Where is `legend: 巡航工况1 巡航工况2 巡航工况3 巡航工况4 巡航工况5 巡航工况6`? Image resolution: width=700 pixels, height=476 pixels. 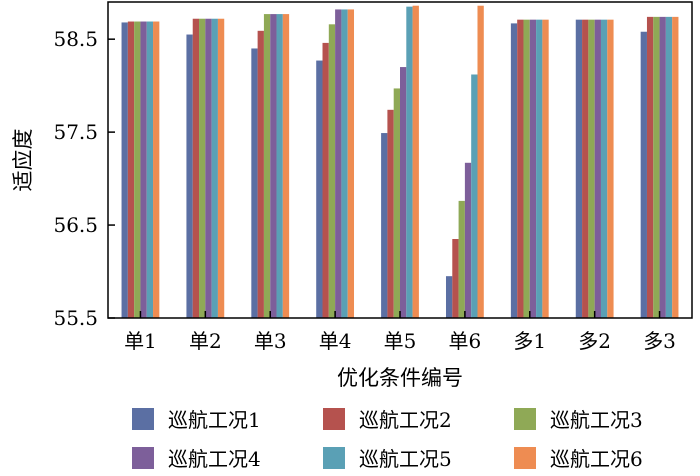
legend: 巡航工况1 巡航工况2 巡航工况3 巡航工况4 巡航工况5 巡航工况6 is located at coordinates (387, 439).